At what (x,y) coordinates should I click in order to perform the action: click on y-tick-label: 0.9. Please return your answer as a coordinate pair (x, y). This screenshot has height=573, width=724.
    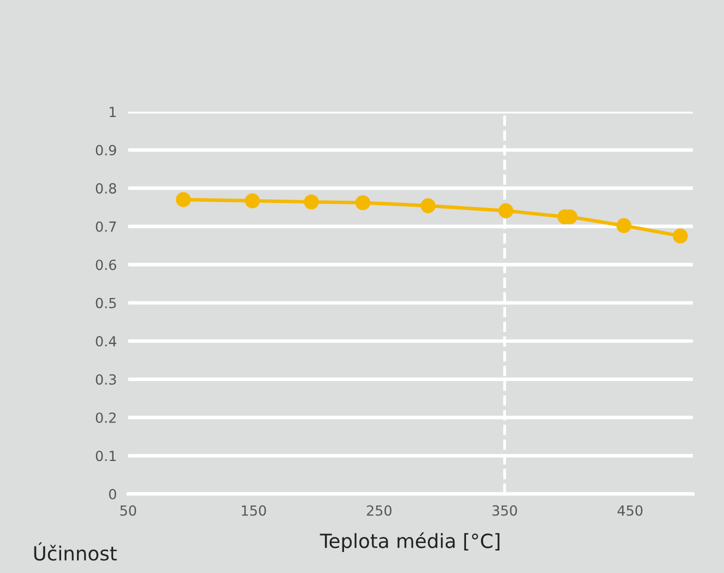
    Looking at the image, I should click on (106, 150).